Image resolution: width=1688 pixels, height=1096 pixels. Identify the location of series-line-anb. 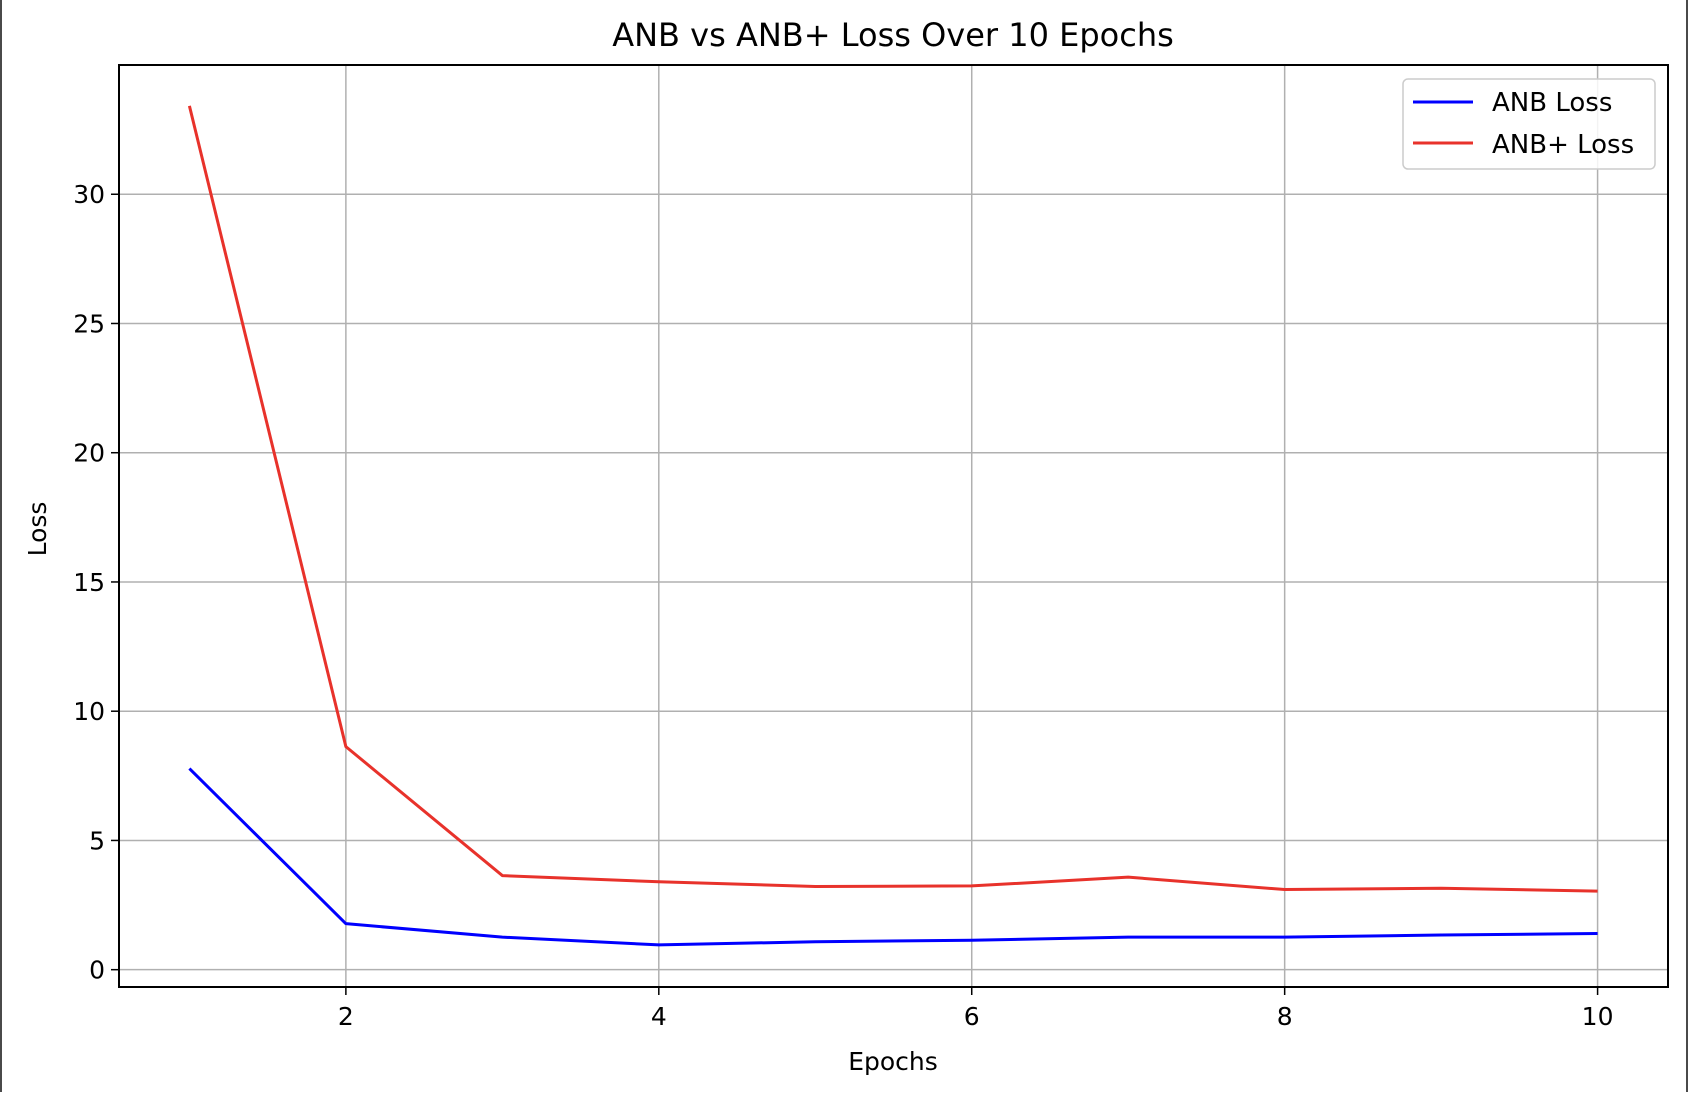
(893, 857).